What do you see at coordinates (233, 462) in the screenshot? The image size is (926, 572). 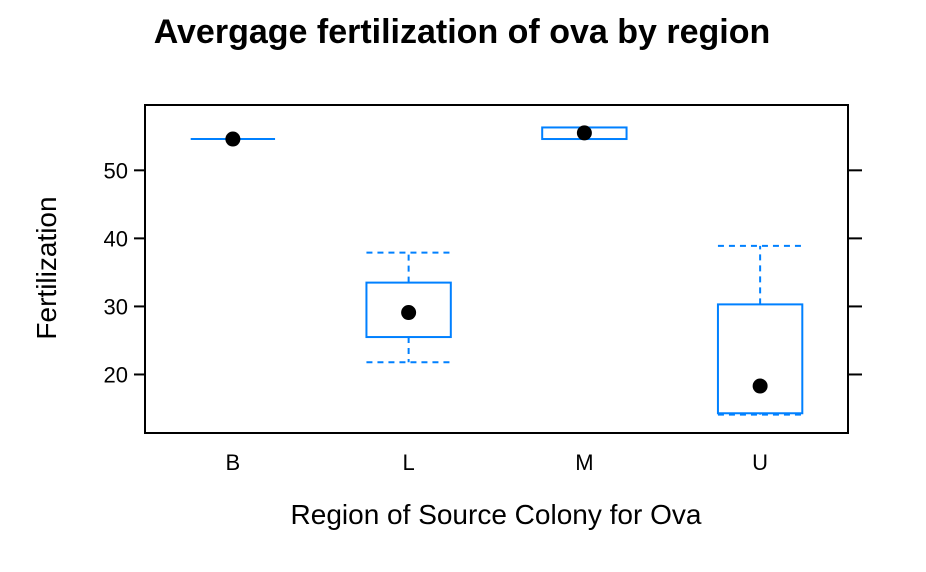 I see `x-tick-label: B` at bounding box center [233, 462].